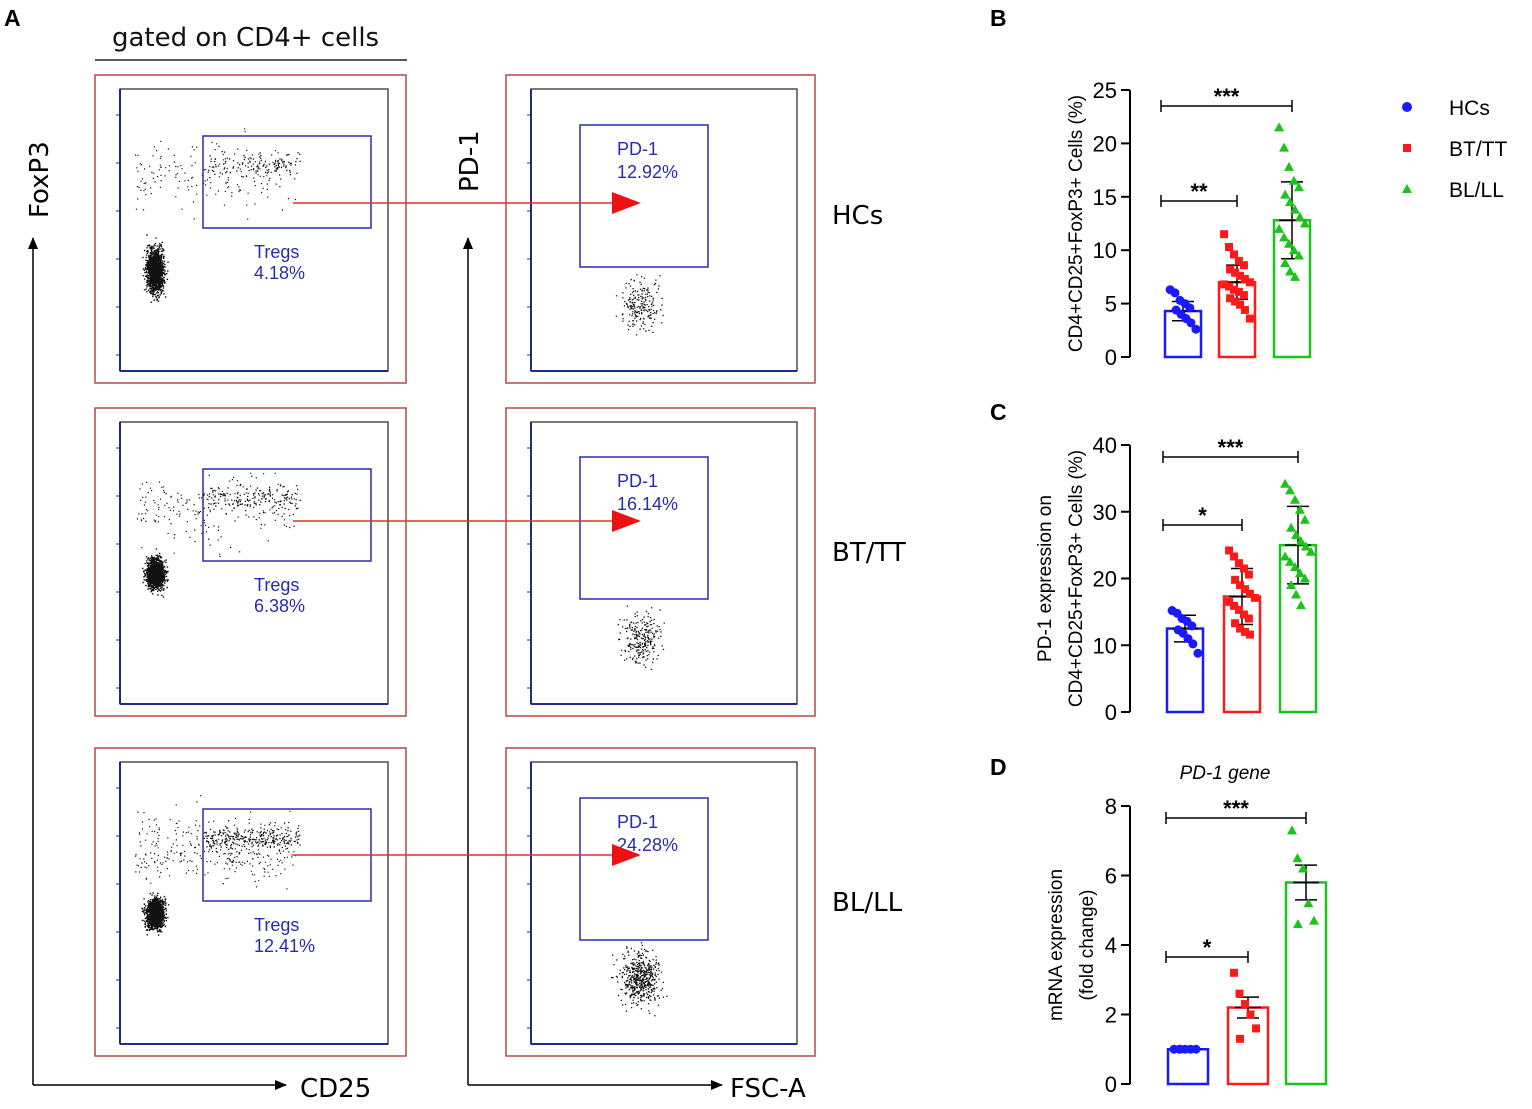  What do you see at coordinates (1105, 197) in the screenshot?
I see `y-tick-label: 15` at bounding box center [1105, 197].